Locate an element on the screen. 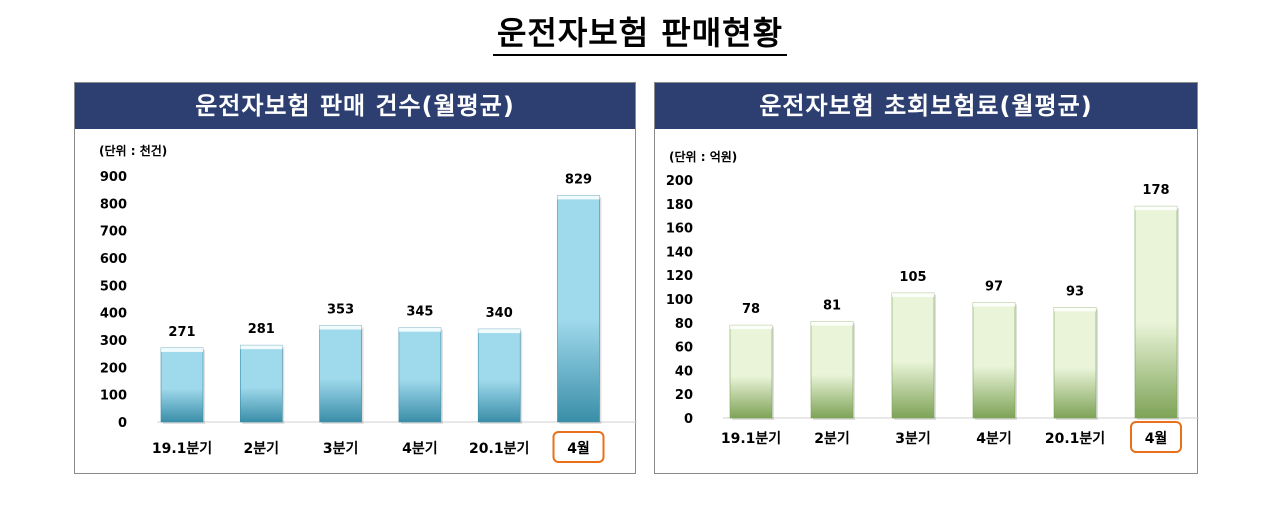 Image resolution: width=1280 pixels, height=514 pixels. sales-count-chart-title: 운전자보험 판매 건수(월평균) is located at coordinates (355, 106).